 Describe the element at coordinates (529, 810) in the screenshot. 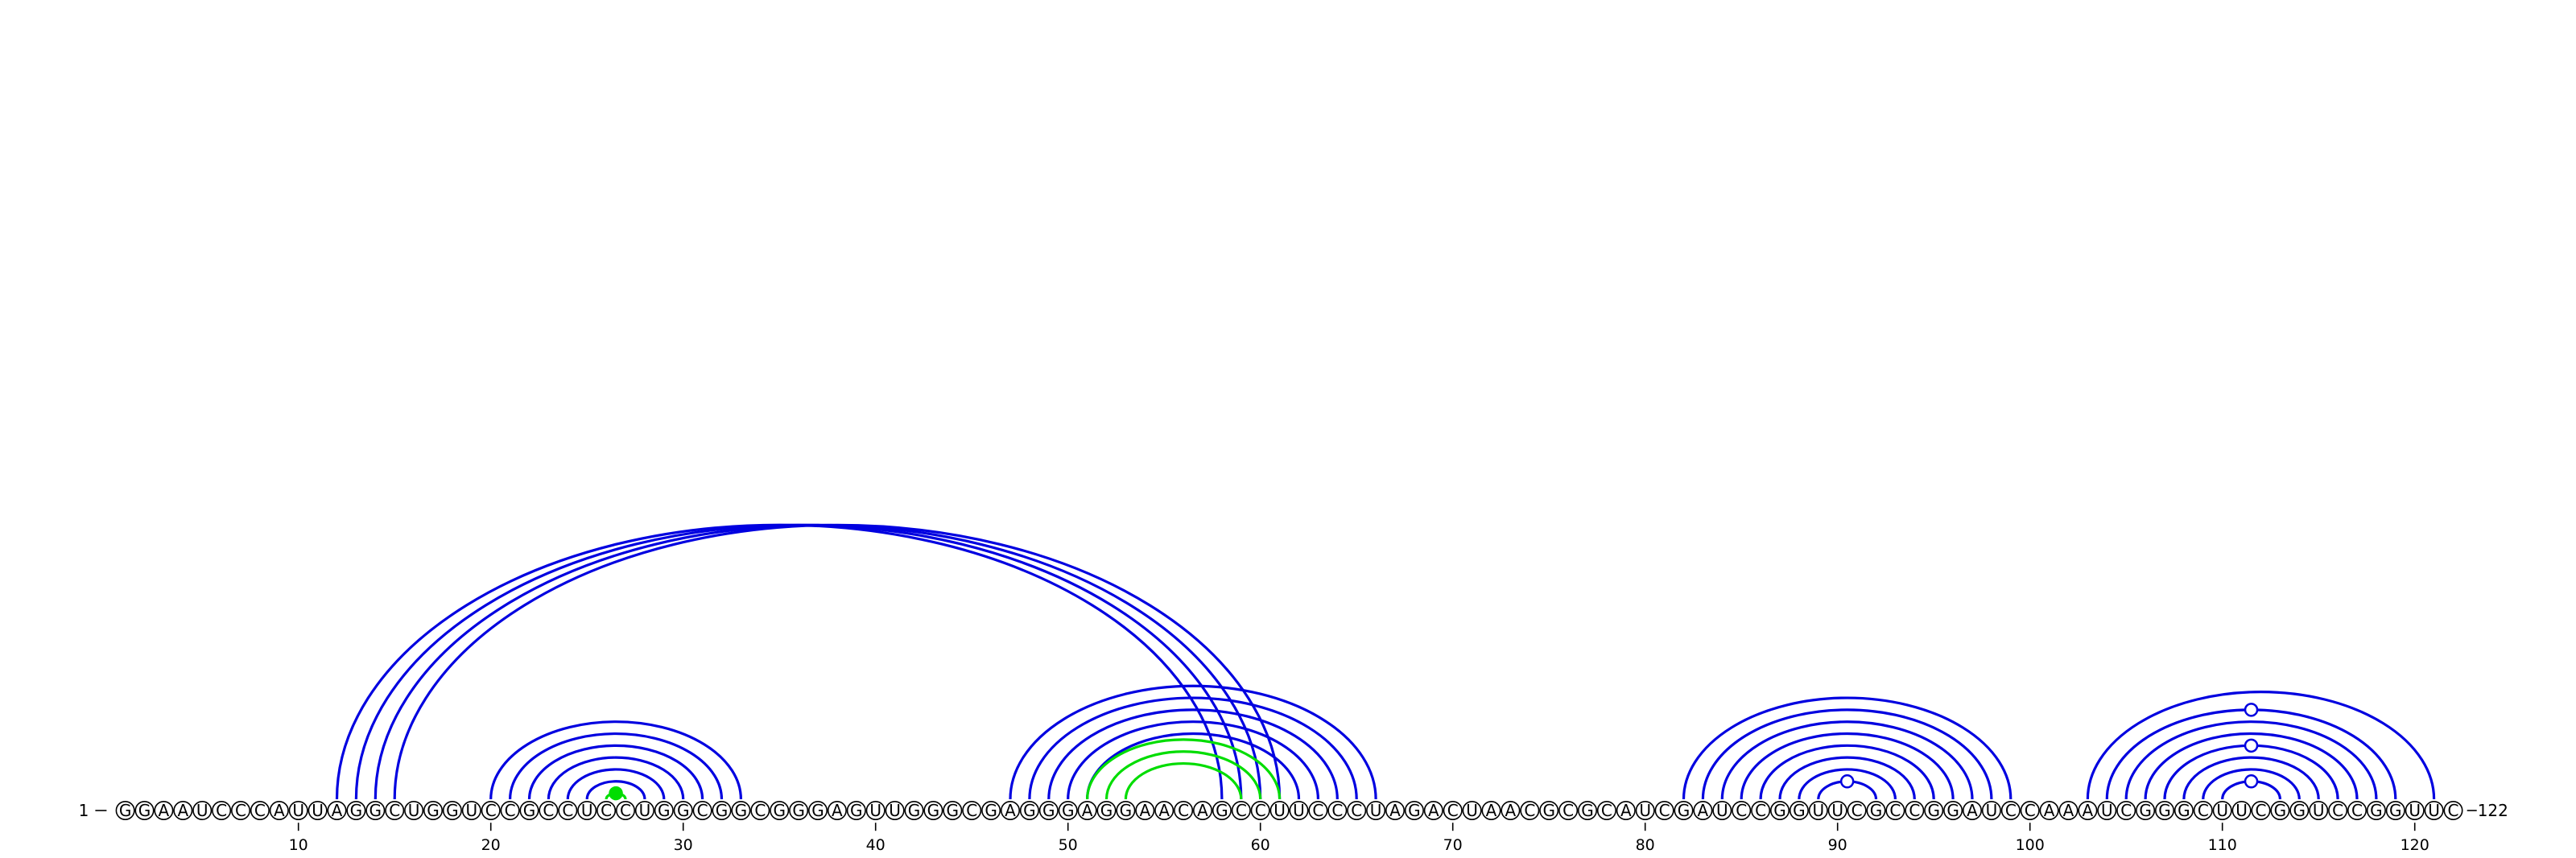

I see `nucleotide-22: G` at that location.